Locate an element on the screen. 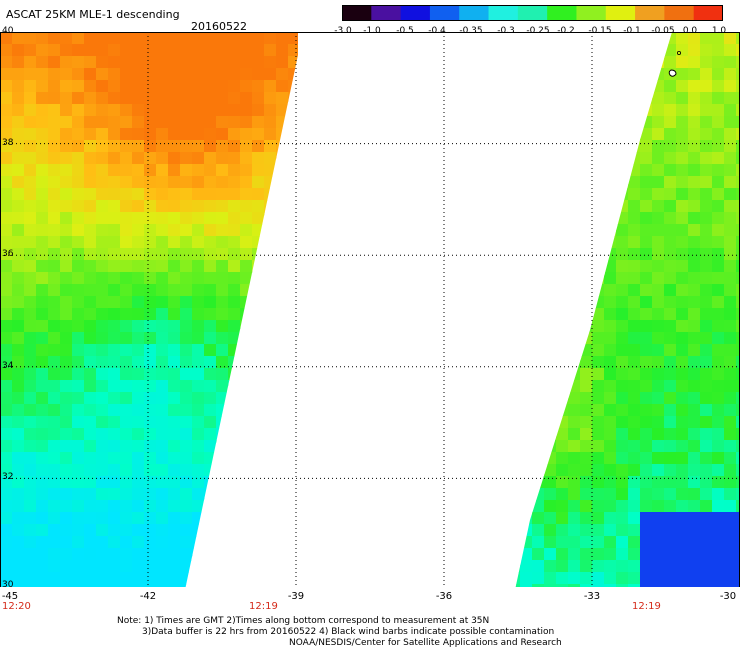 Image resolution: width=740 pixels, height=650 pixels. time-left: 12:20 is located at coordinates (16, 606).